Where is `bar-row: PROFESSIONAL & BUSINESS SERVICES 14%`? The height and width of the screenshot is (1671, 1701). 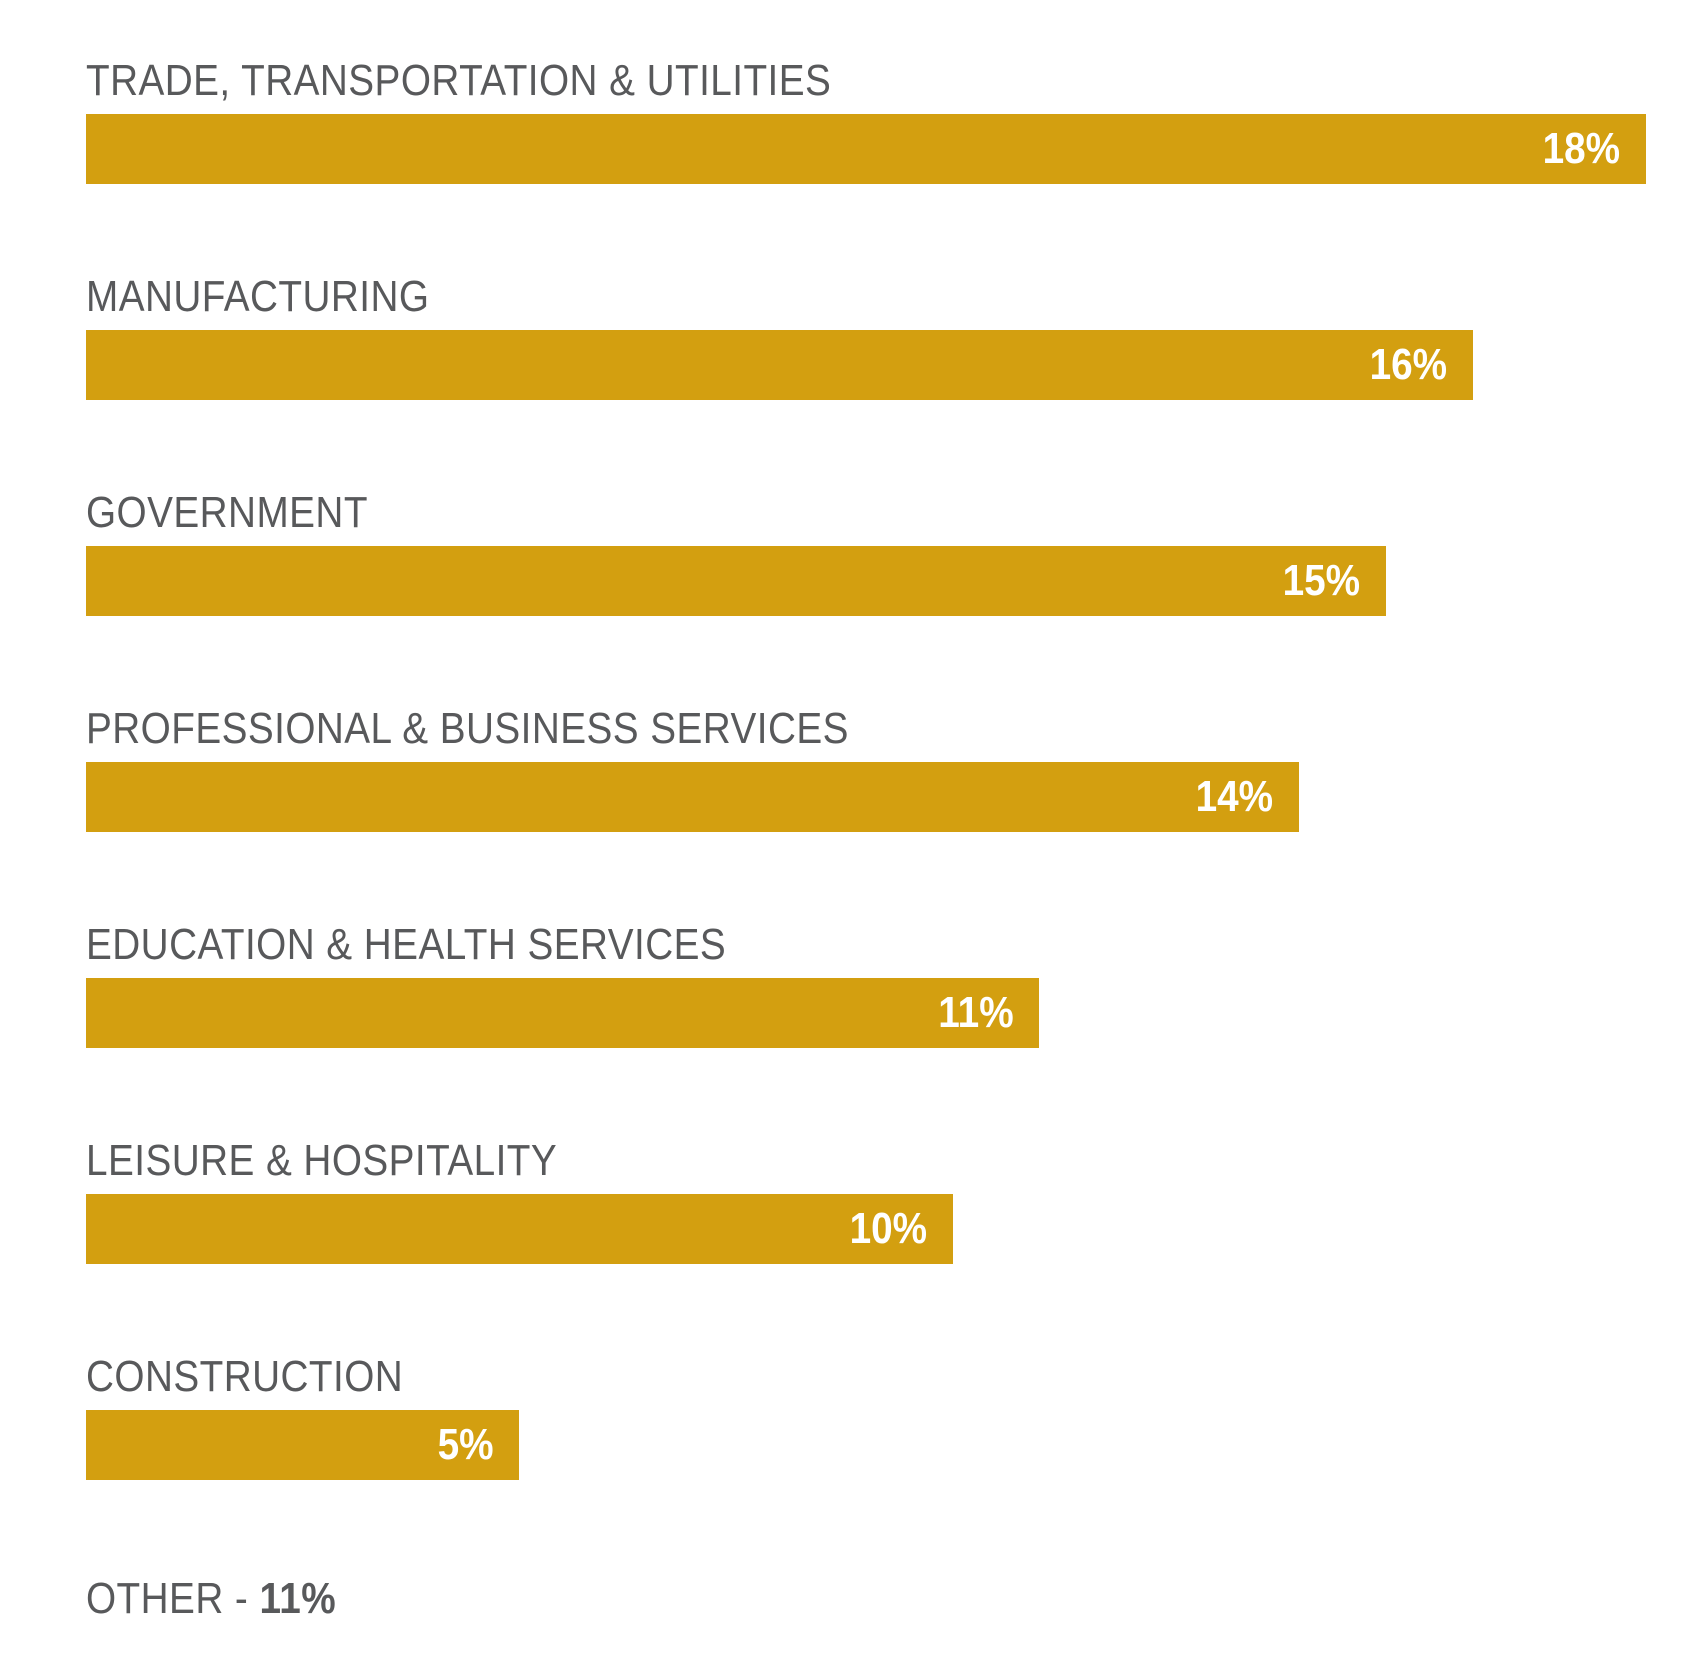 bar-row: PROFESSIONAL & BUSINESS SERVICES 14% is located at coordinates (866, 800).